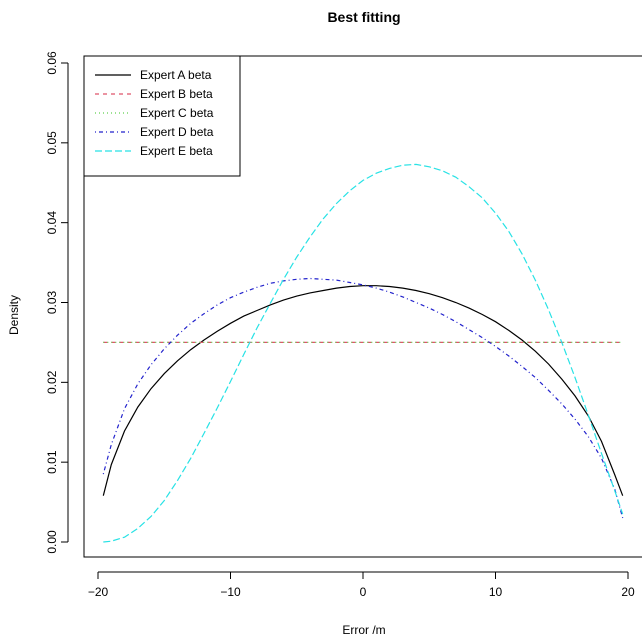  I want to click on x-axis-label: Error /m, so click(363, 630).